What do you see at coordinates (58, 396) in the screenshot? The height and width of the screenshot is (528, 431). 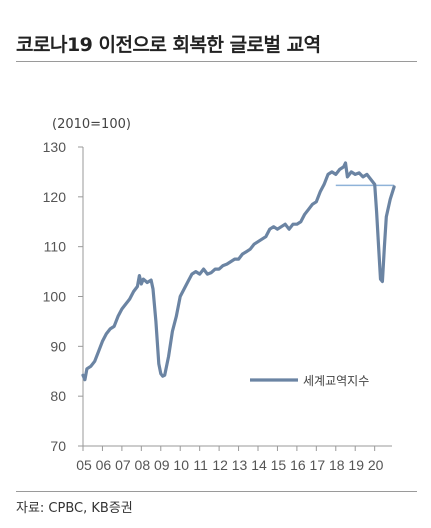 I see `y-tick-label: 80` at bounding box center [58, 396].